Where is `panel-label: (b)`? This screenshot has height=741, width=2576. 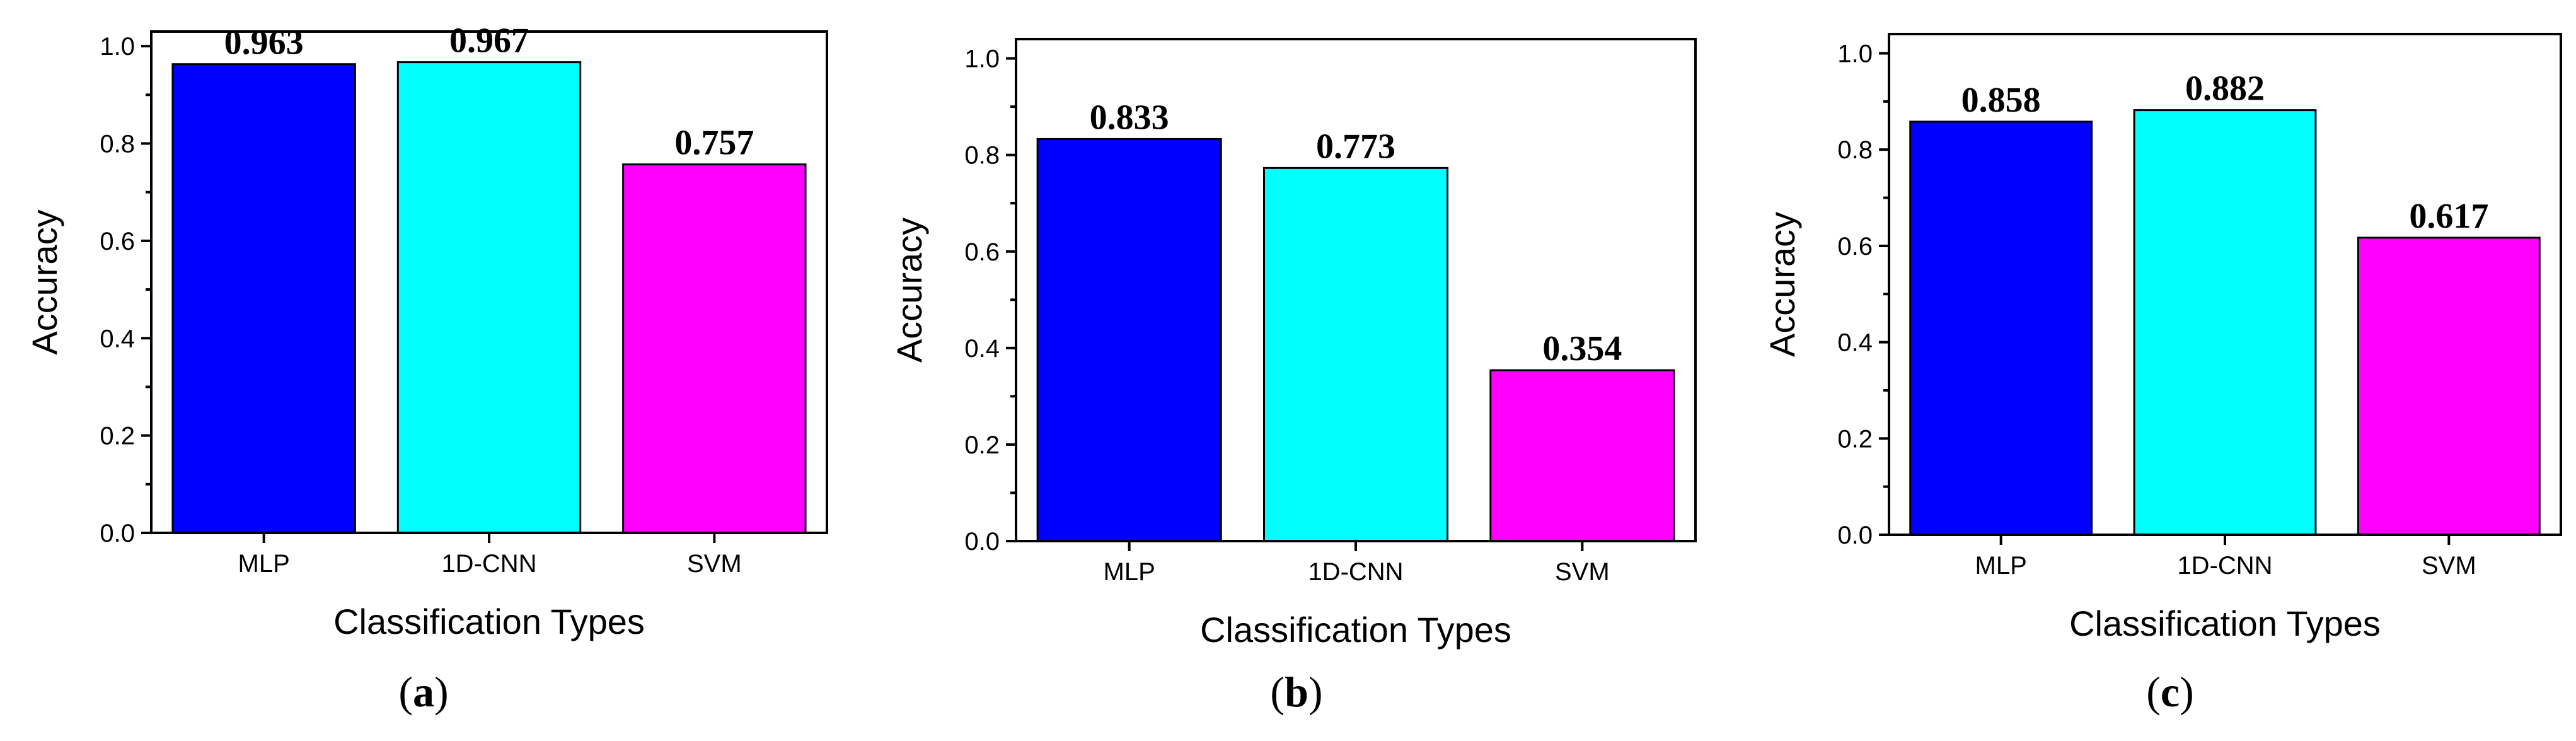 panel-label: (b) is located at coordinates (1296, 692).